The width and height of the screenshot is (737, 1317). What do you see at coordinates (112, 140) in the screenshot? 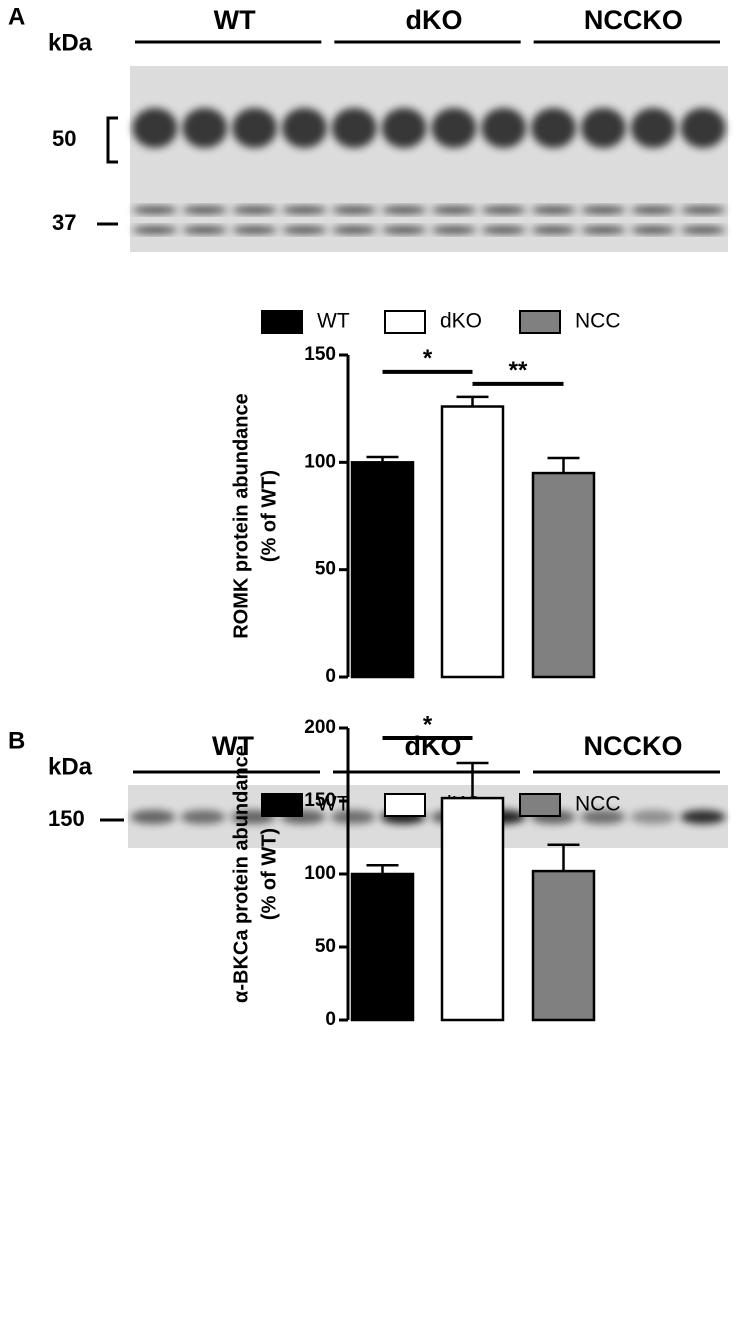
I see `marker-bracket` at bounding box center [112, 140].